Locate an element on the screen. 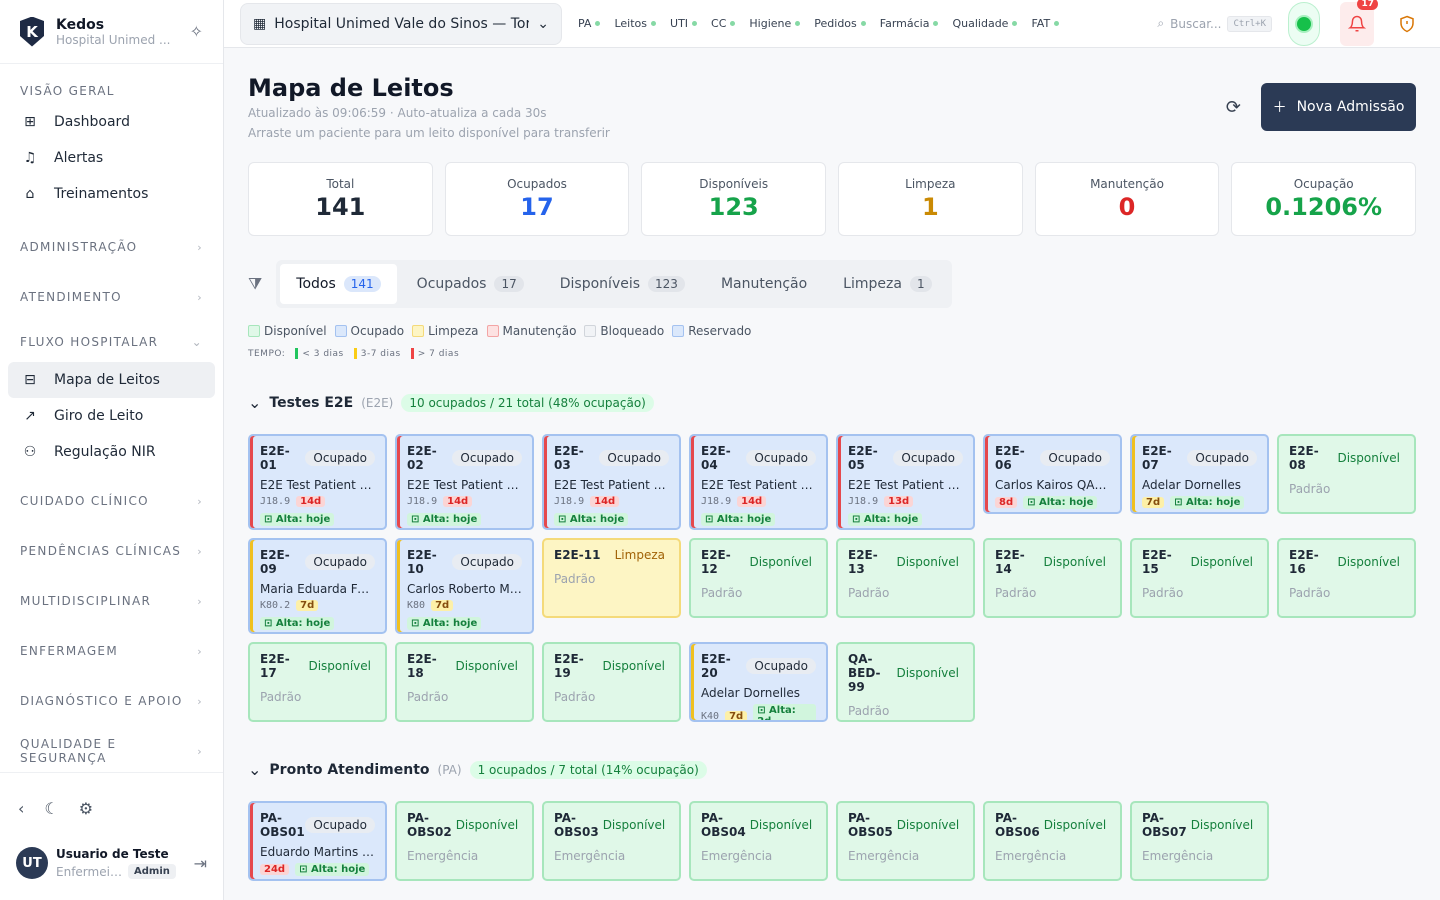 This screenshot has width=1440, height=900. module-link-higiene: Higiene is located at coordinates (775, 23).